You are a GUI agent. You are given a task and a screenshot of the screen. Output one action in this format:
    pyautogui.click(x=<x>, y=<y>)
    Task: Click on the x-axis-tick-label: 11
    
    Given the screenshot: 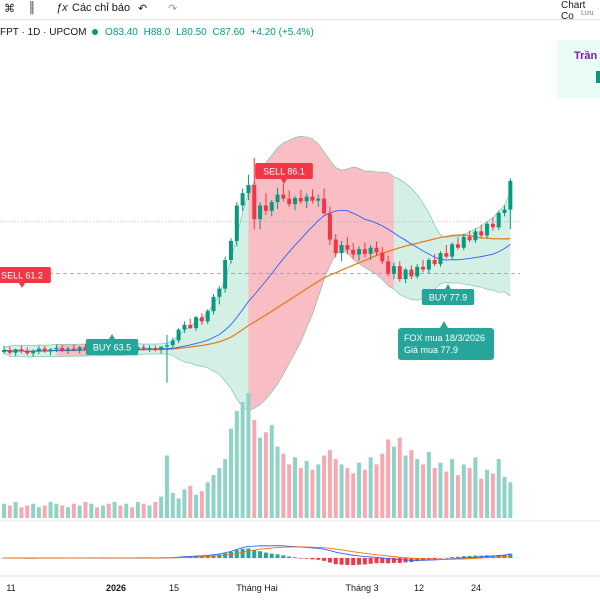 What is the action you would take?
    pyautogui.click(x=10, y=588)
    